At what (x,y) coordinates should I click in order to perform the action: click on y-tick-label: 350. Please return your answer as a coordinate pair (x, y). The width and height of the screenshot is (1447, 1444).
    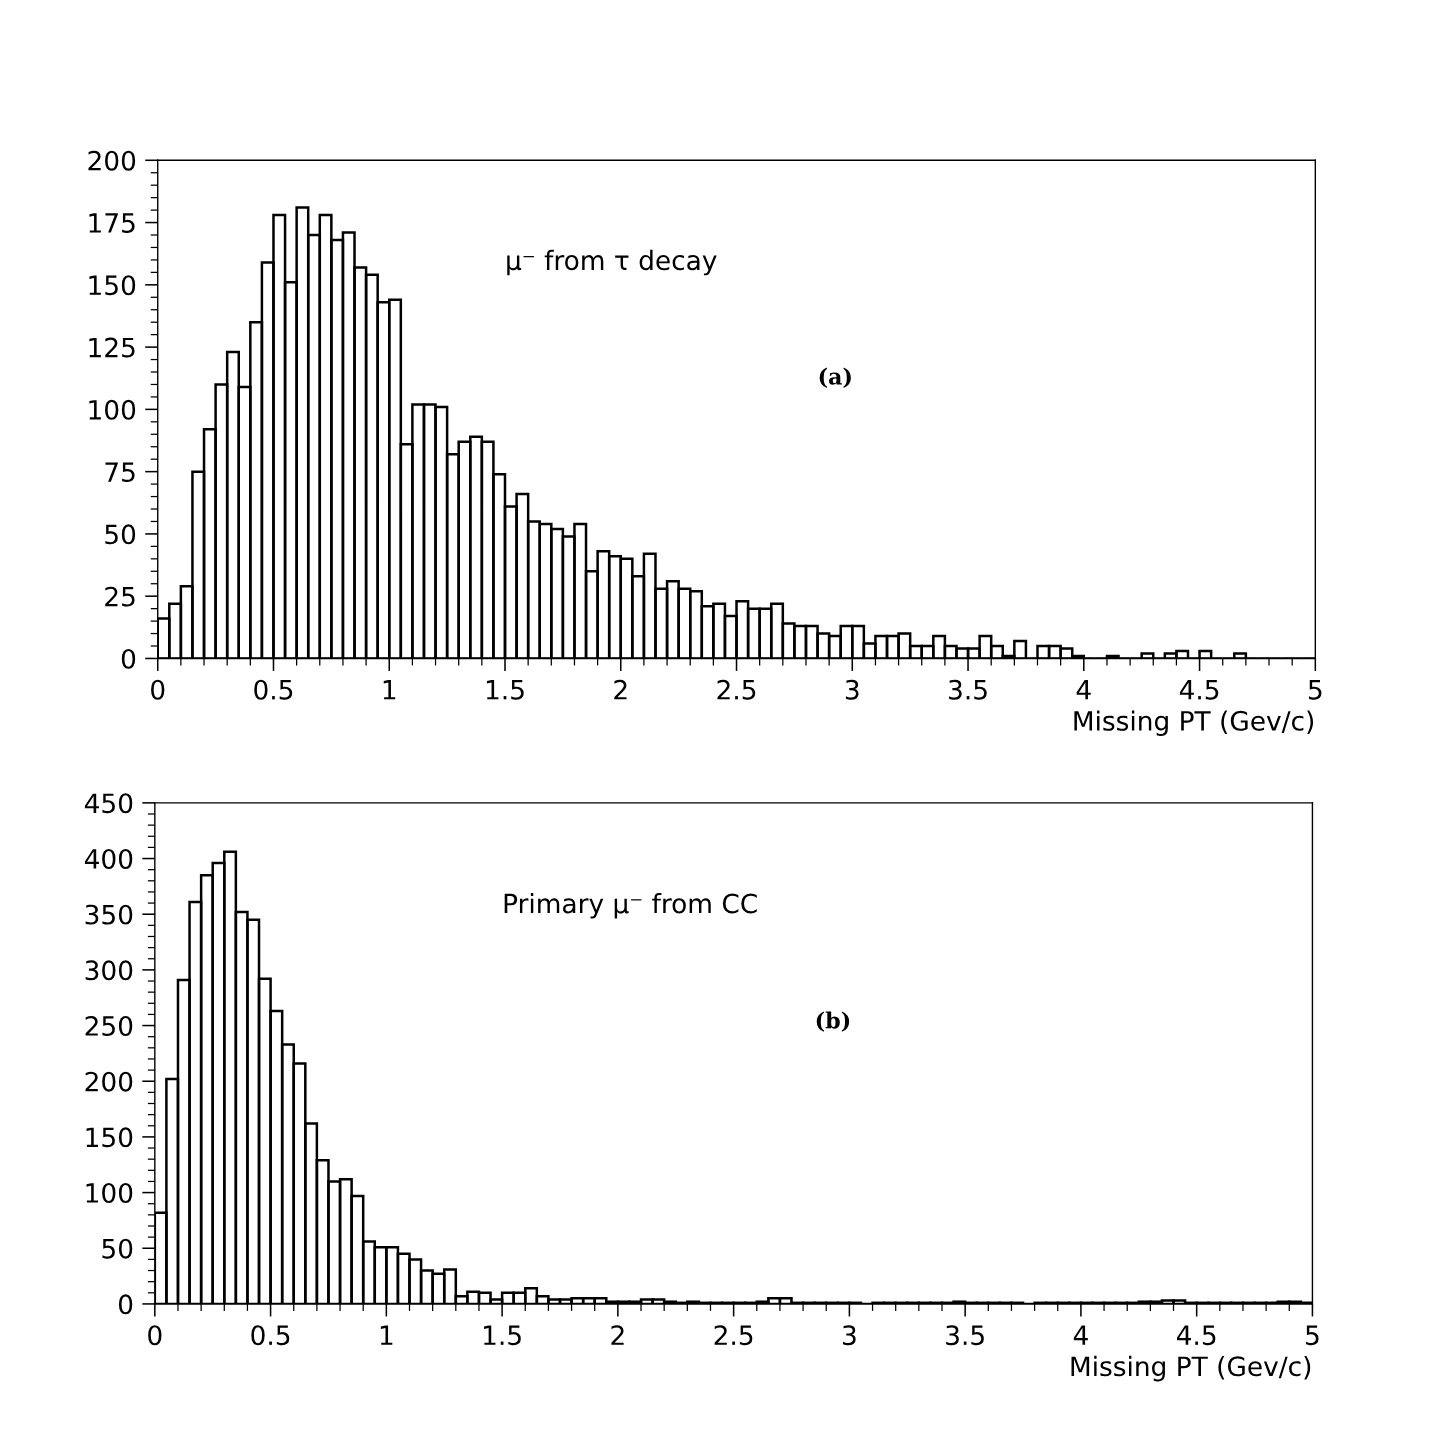
    Looking at the image, I should click on (109, 914).